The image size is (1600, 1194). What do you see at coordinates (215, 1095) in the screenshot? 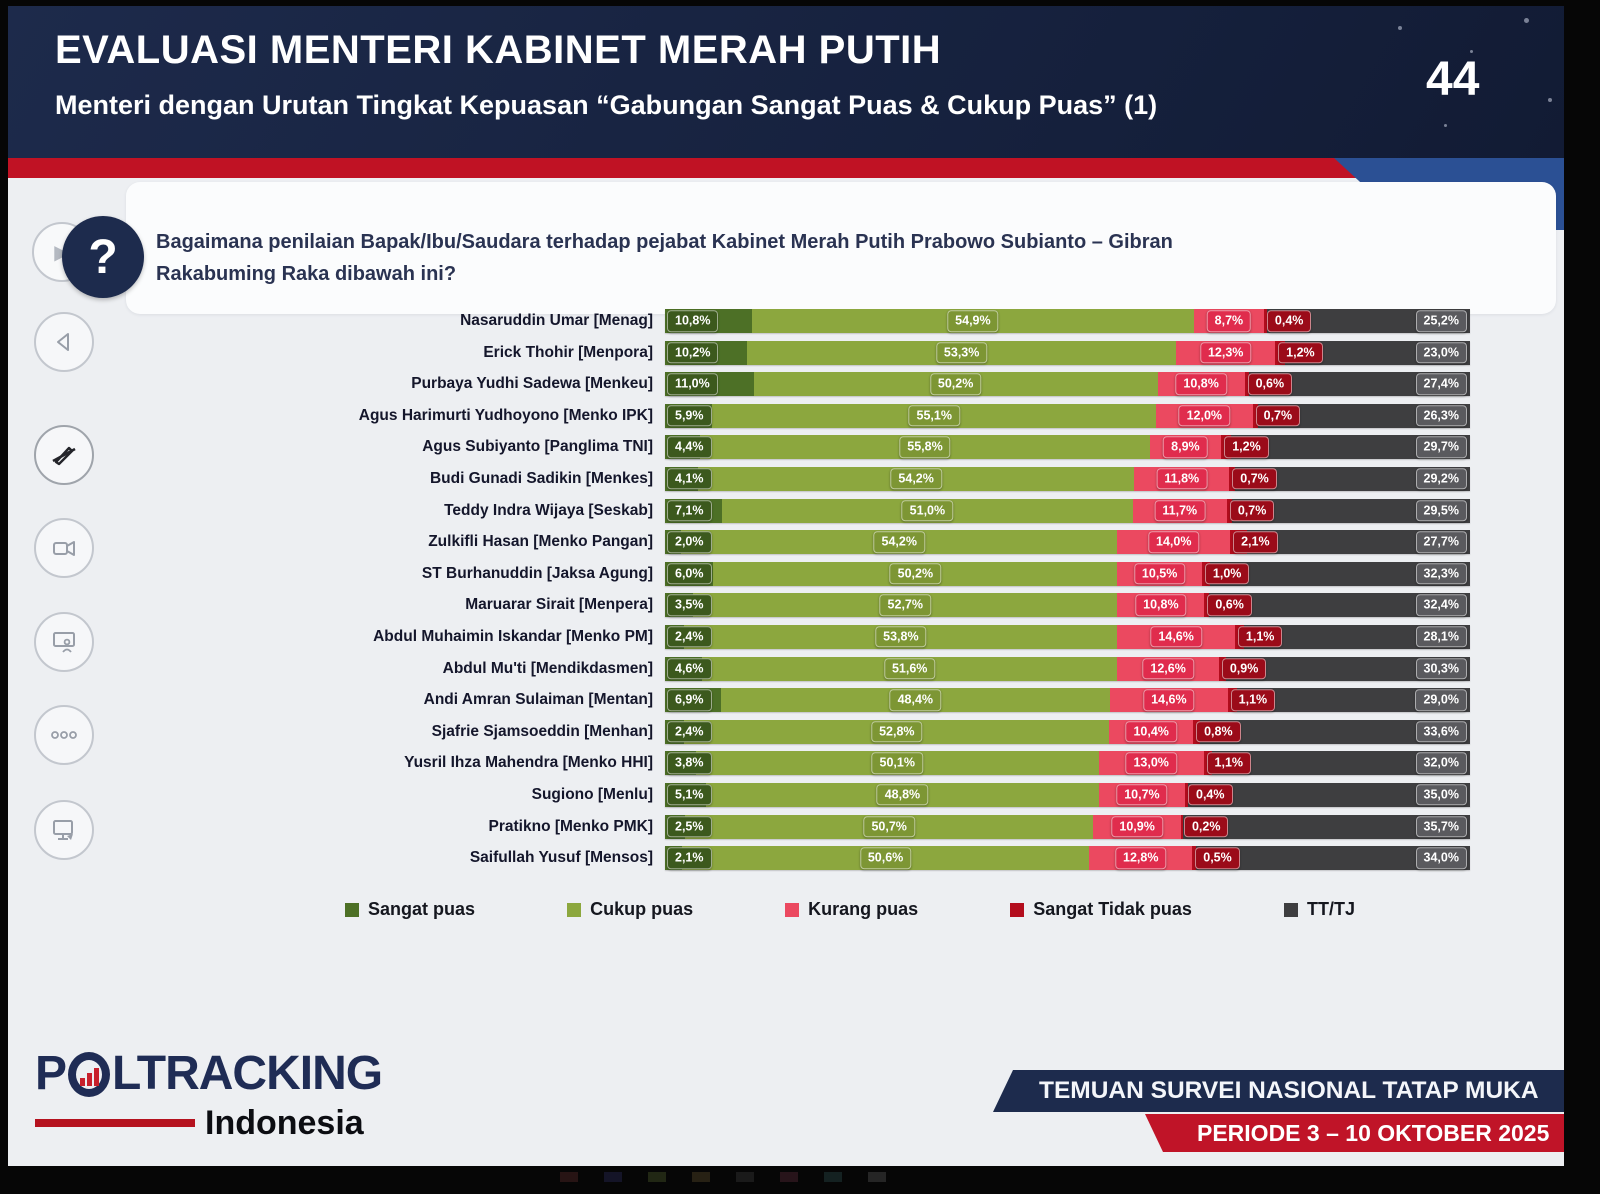
I see `brand-logo: P LTRACKING Indonesia` at bounding box center [215, 1095].